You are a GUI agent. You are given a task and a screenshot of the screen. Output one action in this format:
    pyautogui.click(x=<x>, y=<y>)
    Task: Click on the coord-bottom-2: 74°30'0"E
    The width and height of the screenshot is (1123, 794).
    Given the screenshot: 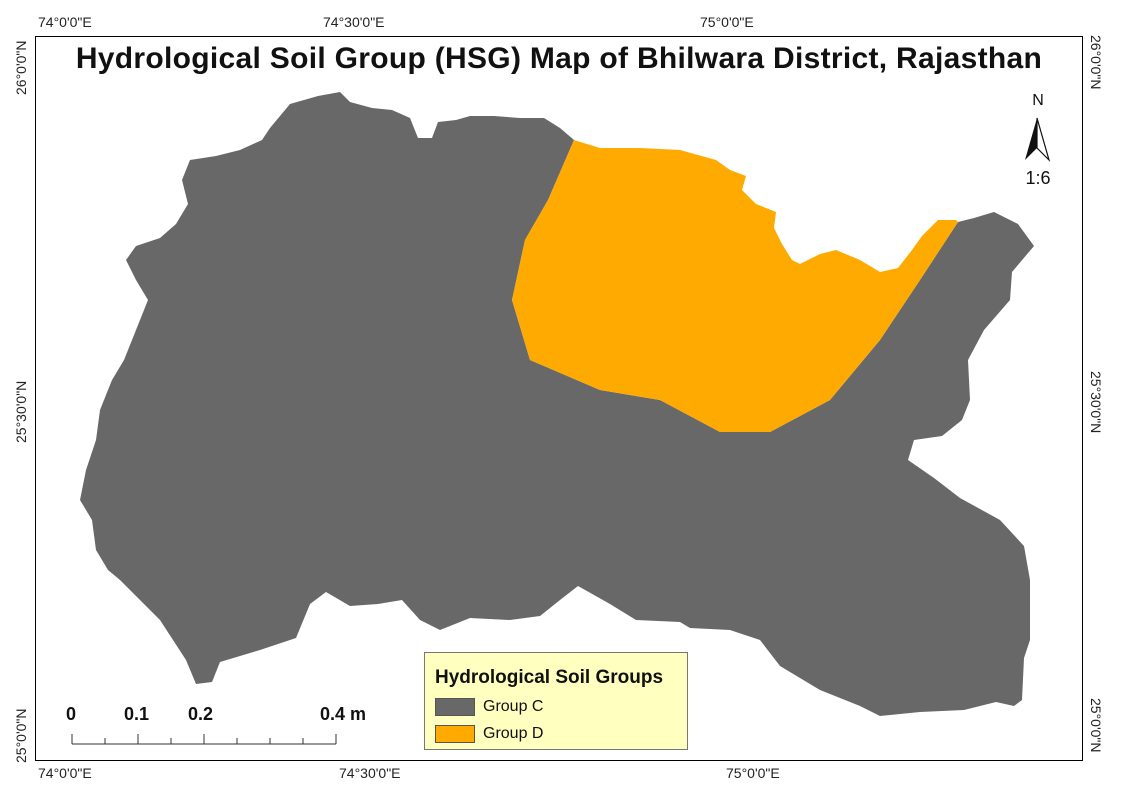 What is the action you would take?
    pyautogui.click(x=370, y=773)
    